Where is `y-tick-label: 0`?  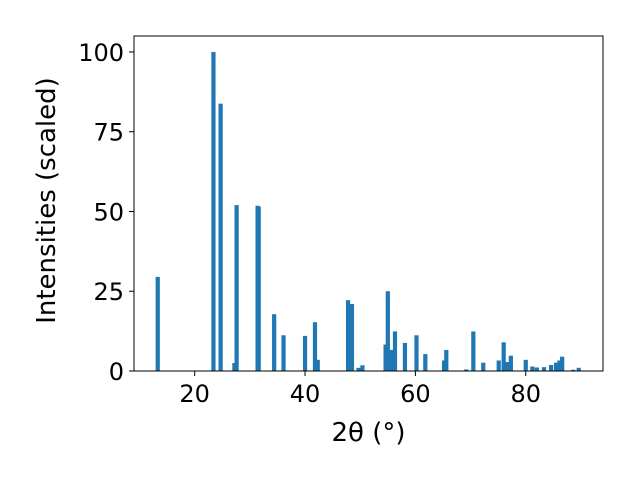 y-tick-label: 0 is located at coordinates (116, 372).